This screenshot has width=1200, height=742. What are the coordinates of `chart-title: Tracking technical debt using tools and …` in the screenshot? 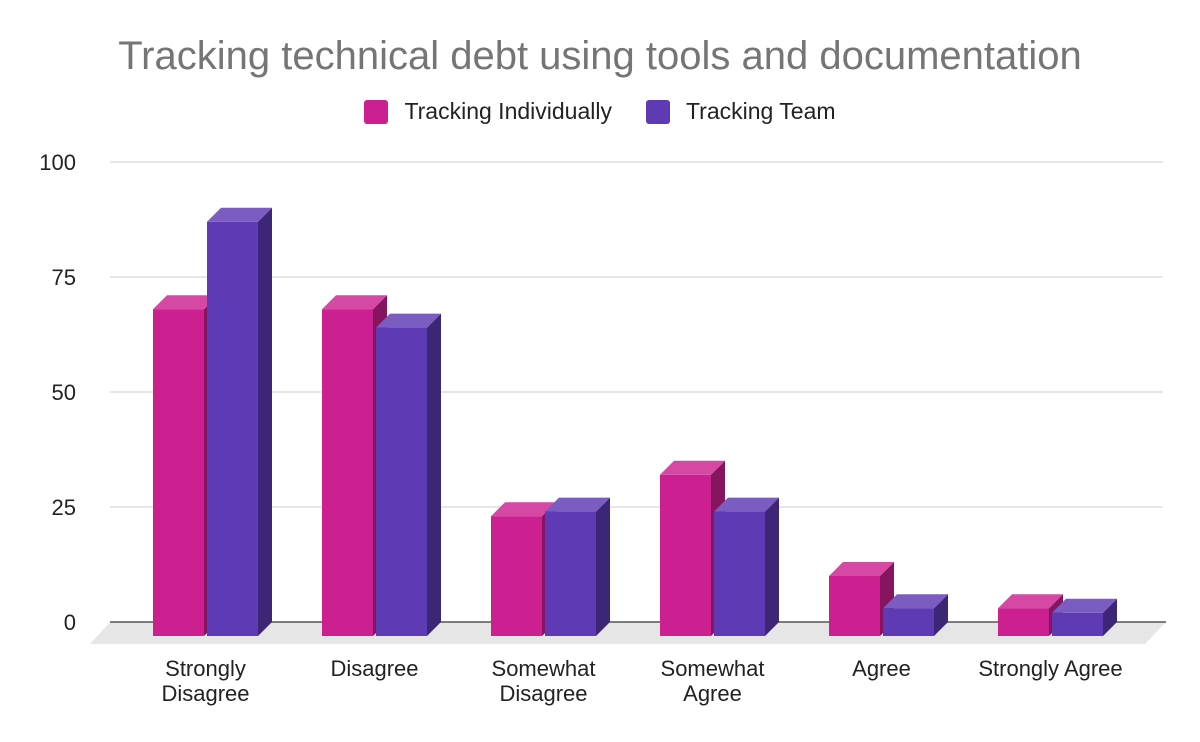 It's located at (600, 56).